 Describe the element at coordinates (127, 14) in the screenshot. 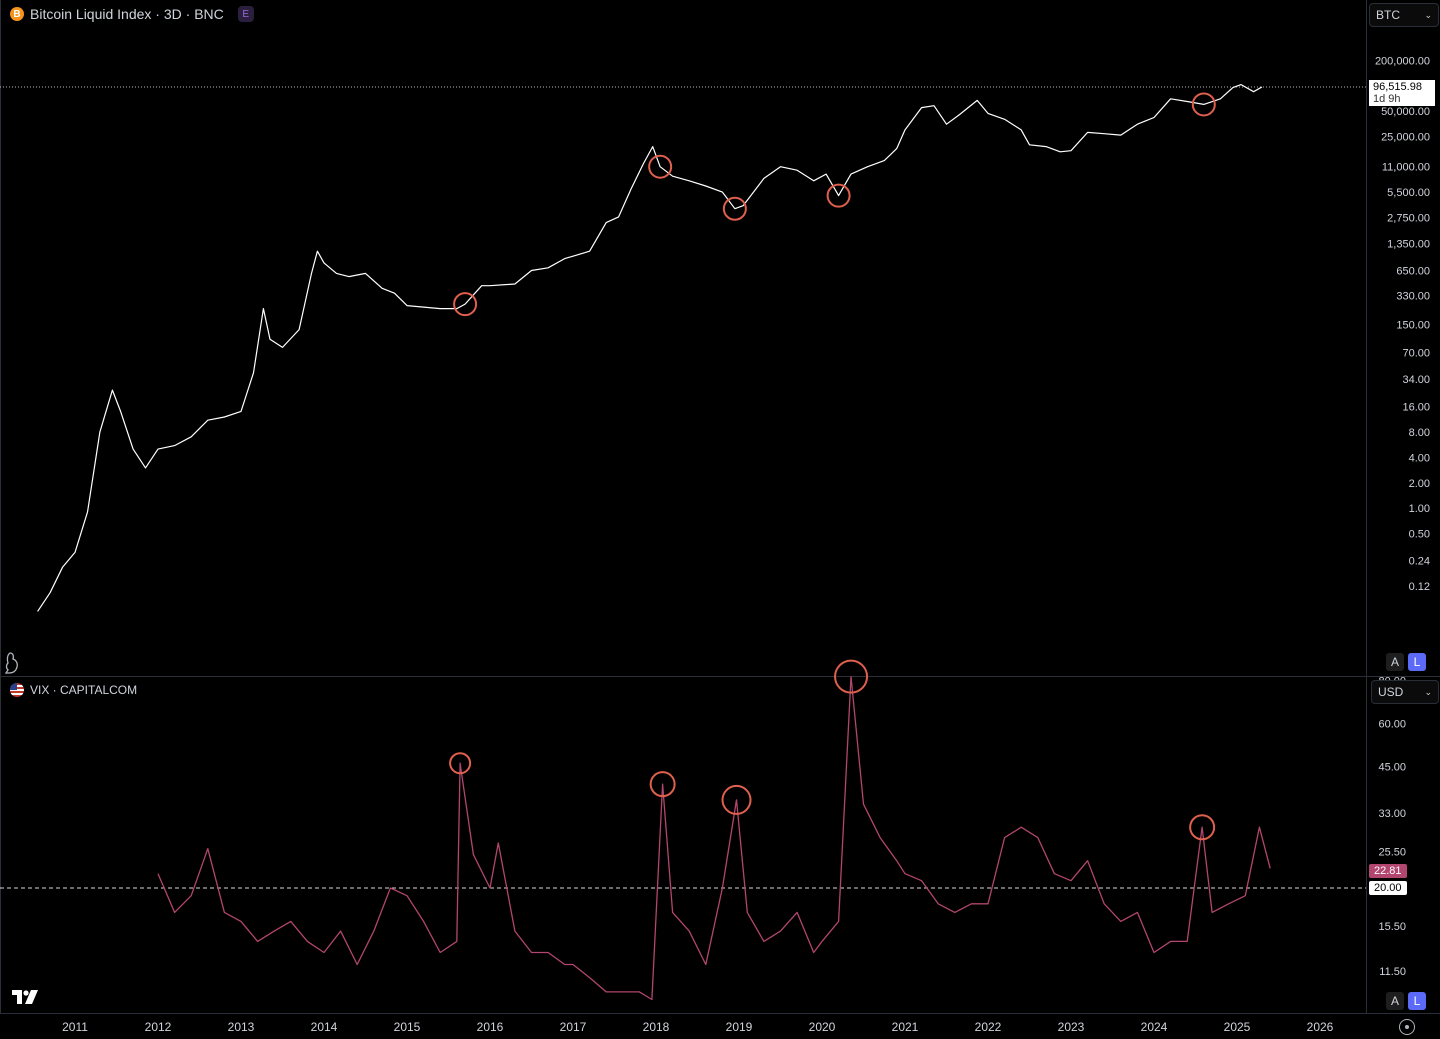

I see `symbol-title: Bitcoin Liquid Index · 3D · BNC` at that location.